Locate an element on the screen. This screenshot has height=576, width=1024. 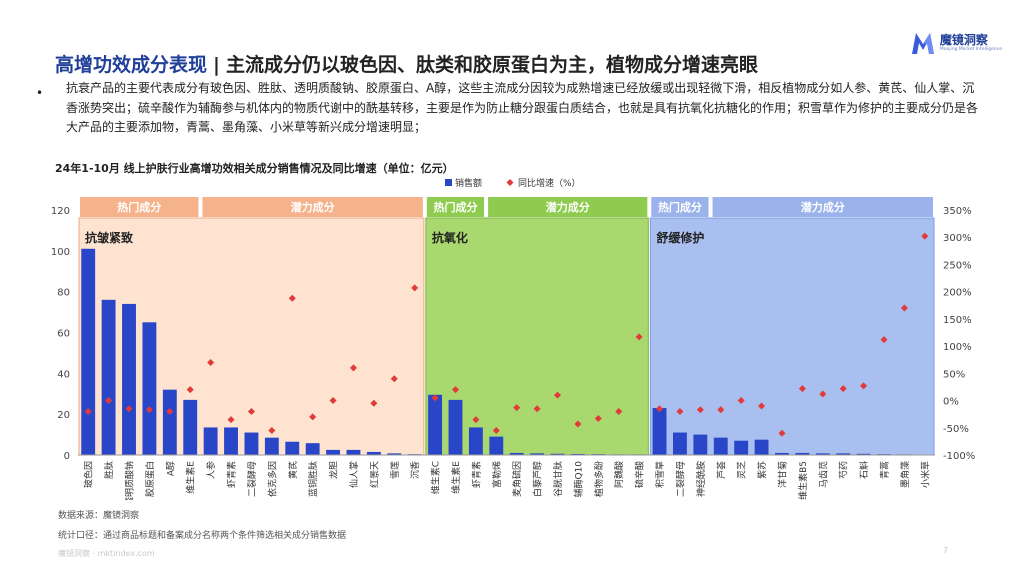
band-label-1-1: 潜力成分 is located at coordinates (568, 207).